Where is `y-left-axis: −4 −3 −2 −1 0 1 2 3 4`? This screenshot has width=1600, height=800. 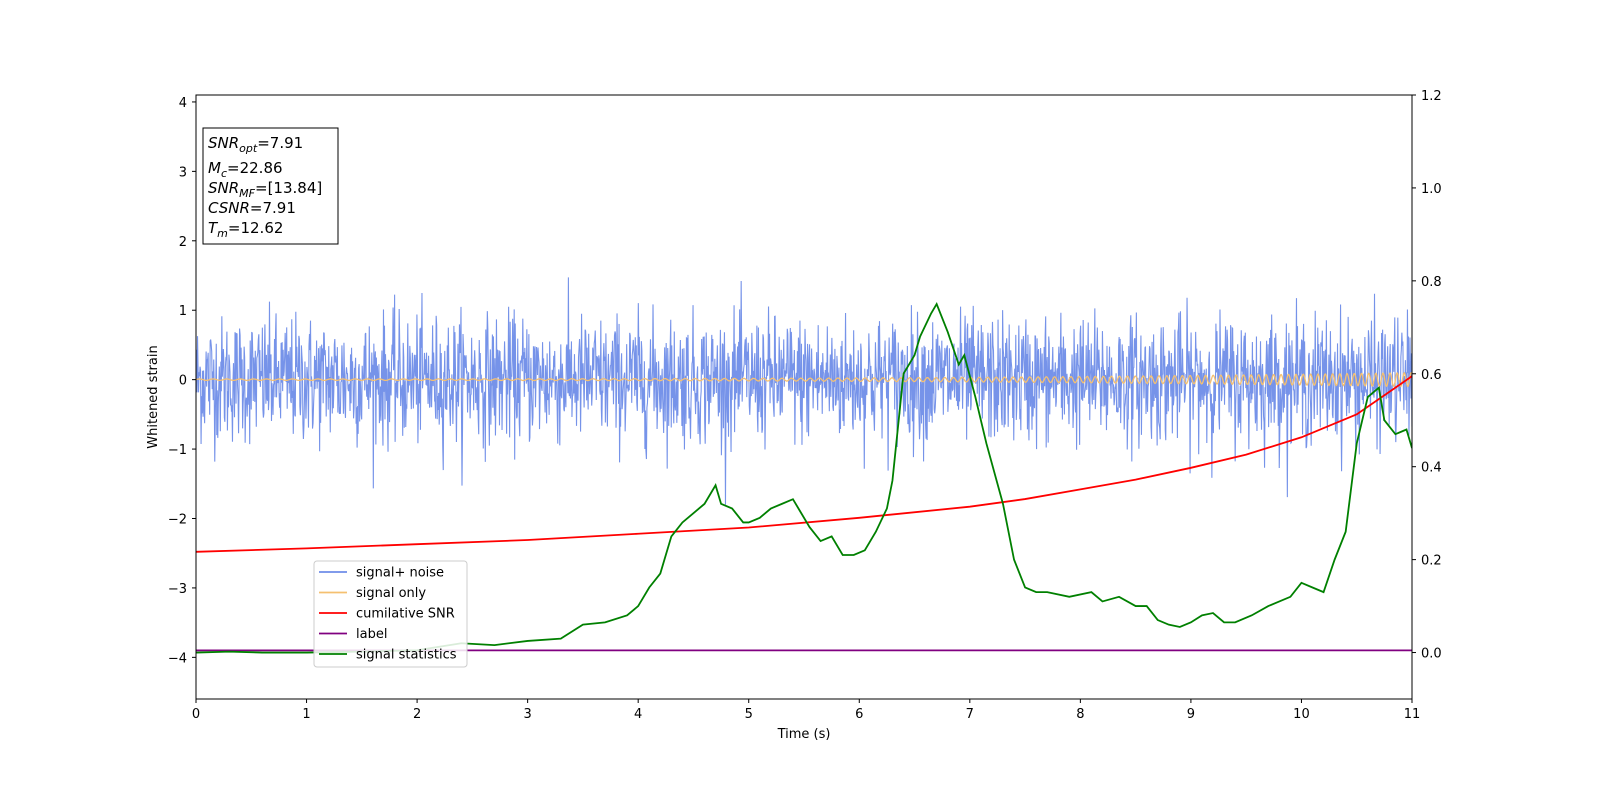
y-left-axis: −4 −3 −2 −1 0 1 2 3 4 is located at coordinates (182, 381).